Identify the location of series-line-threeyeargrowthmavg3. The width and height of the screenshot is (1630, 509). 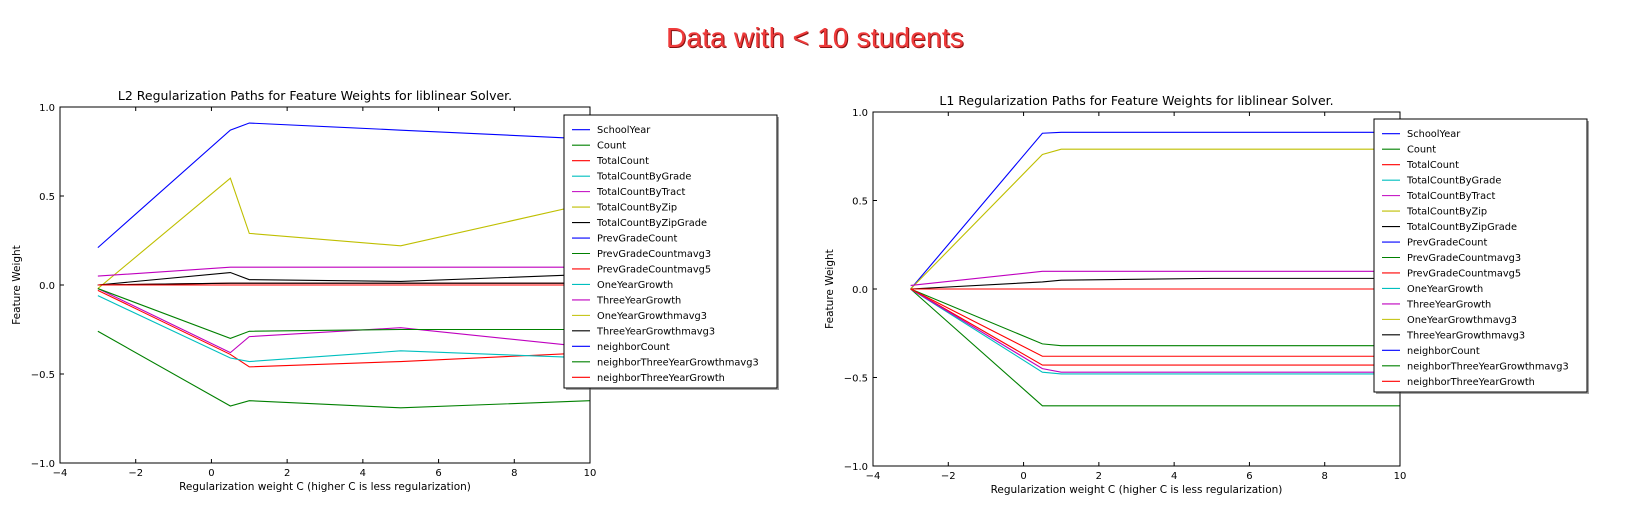
(343, 284).